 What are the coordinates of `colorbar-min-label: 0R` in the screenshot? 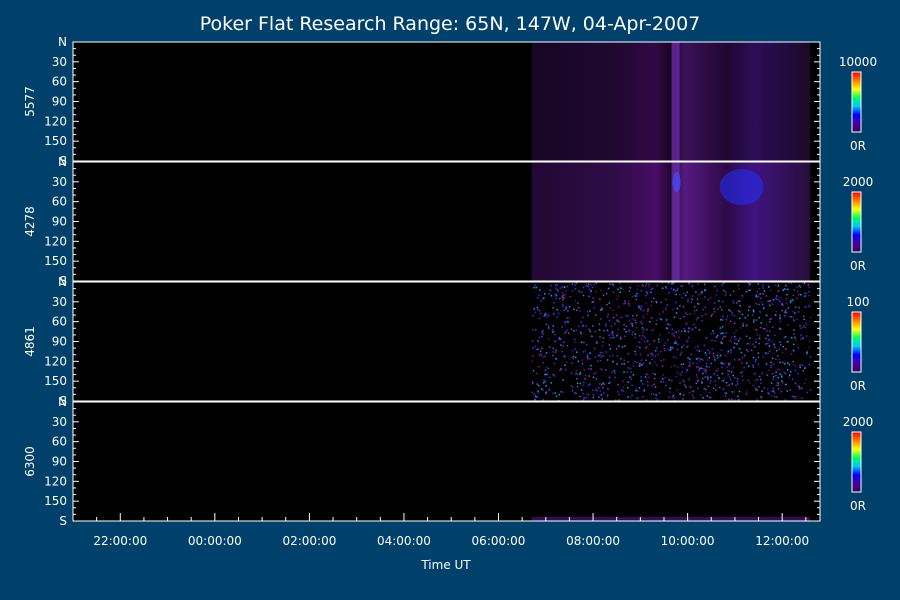 It's located at (858, 146).